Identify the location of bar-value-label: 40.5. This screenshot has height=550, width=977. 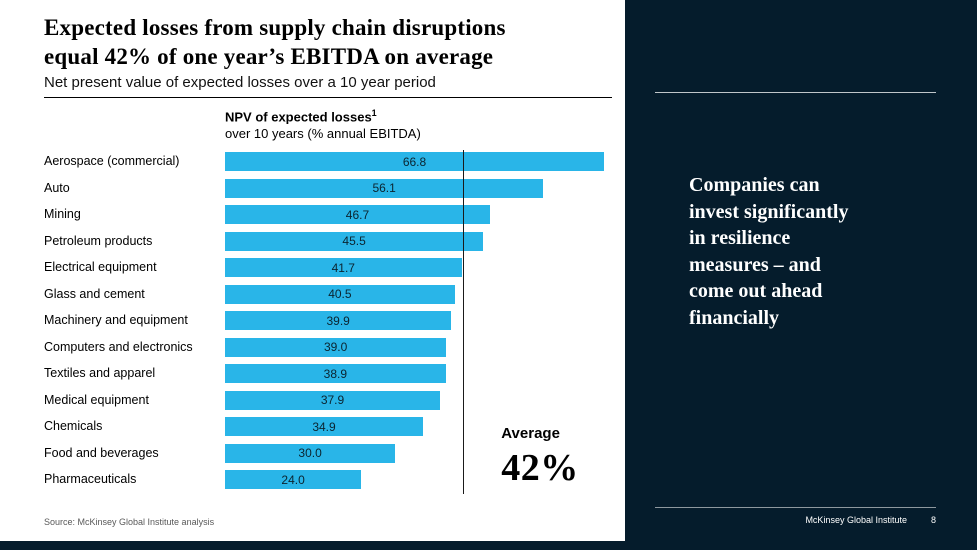
(340, 294).